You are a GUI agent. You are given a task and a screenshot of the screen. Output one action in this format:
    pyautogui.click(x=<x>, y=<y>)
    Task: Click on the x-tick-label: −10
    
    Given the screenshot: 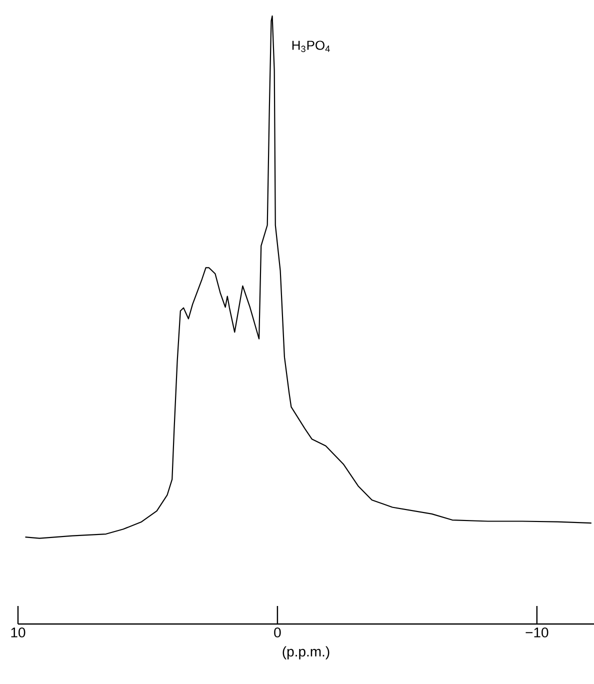 What is the action you would take?
    pyautogui.click(x=537, y=633)
    